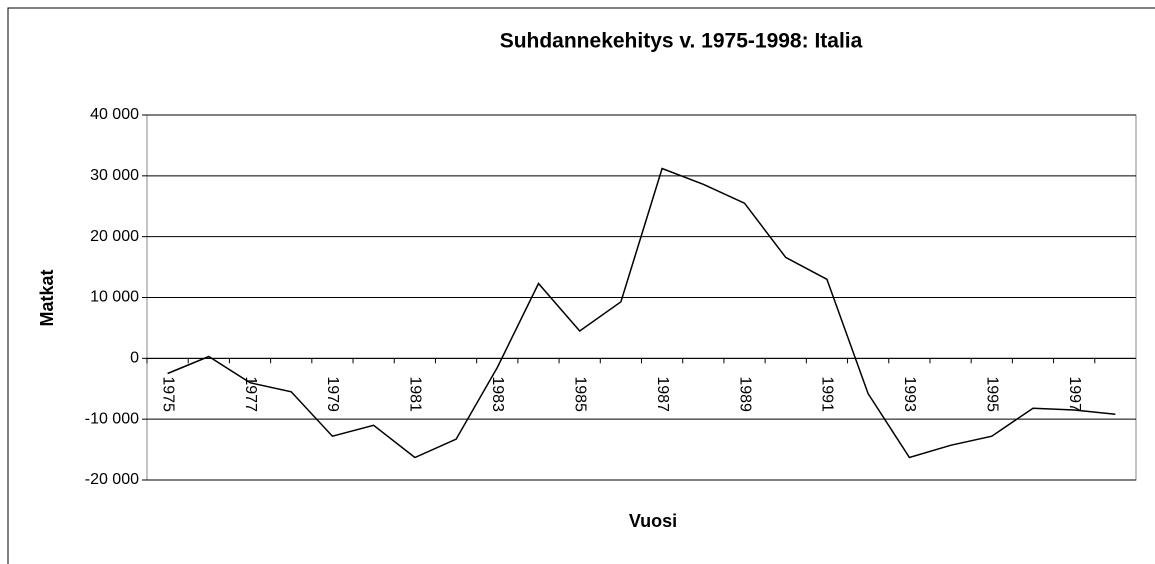 The width and height of the screenshot is (1155, 564). What do you see at coordinates (332, 394) in the screenshot?
I see `x-tick-label: 1979` at bounding box center [332, 394].